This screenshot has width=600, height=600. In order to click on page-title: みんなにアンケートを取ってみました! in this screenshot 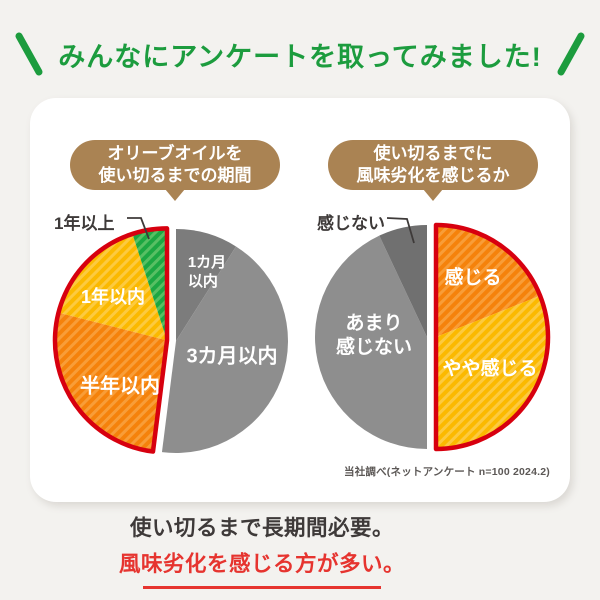, I will do `click(300, 56)`.